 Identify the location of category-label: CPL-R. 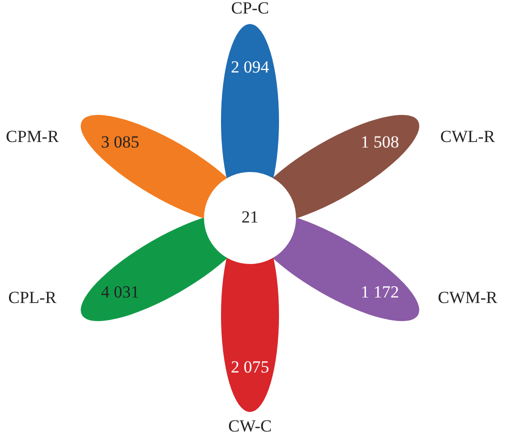
(33, 297).